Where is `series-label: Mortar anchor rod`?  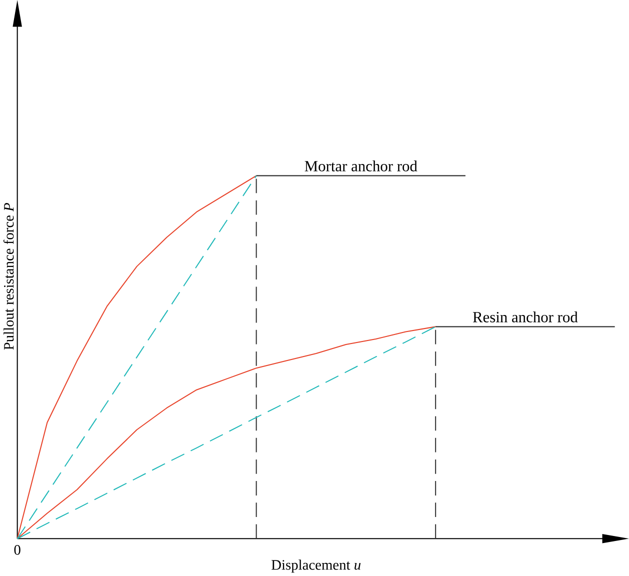 series-label: Mortar anchor rod is located at coordinates (361, 166).